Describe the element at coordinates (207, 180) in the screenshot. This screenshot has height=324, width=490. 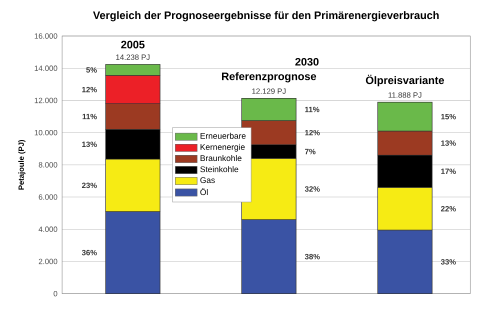
I see `legend-label: Gas` at that location.